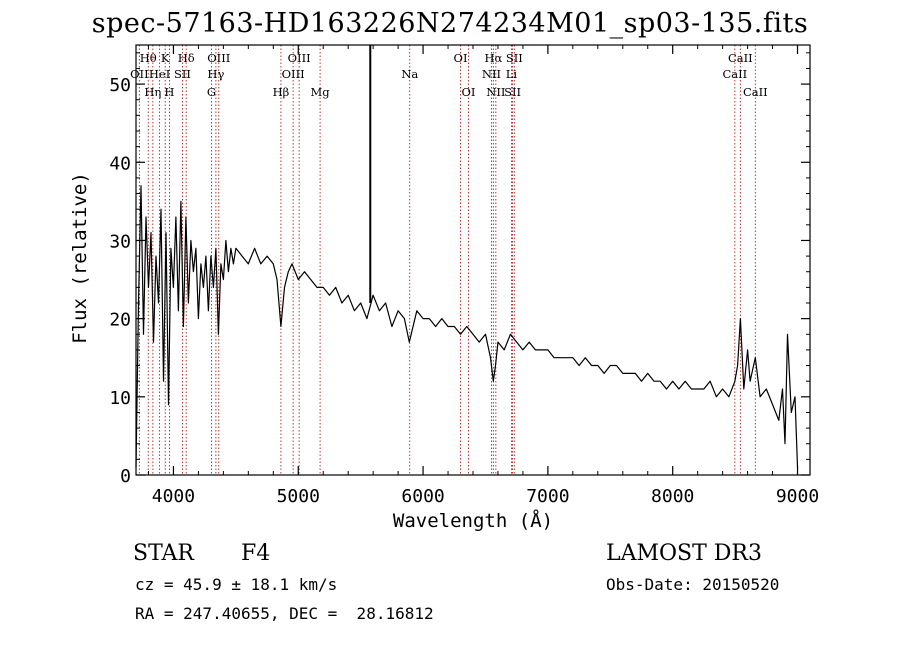 The width and height of the screenshot is (900, 649). Describe the element at coordinates (409, 74) in the screenshot. I see `line-label: Na` at that location.